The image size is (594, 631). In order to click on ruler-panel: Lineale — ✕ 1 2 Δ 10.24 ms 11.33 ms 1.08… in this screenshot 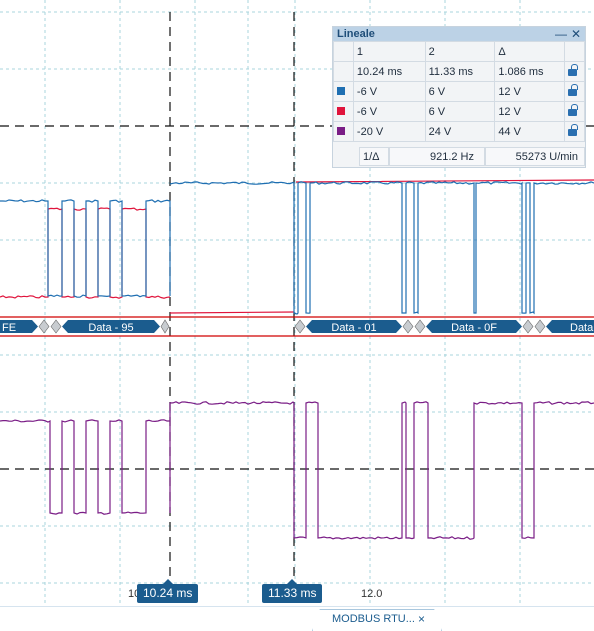, I will do `click(459, 97)`.